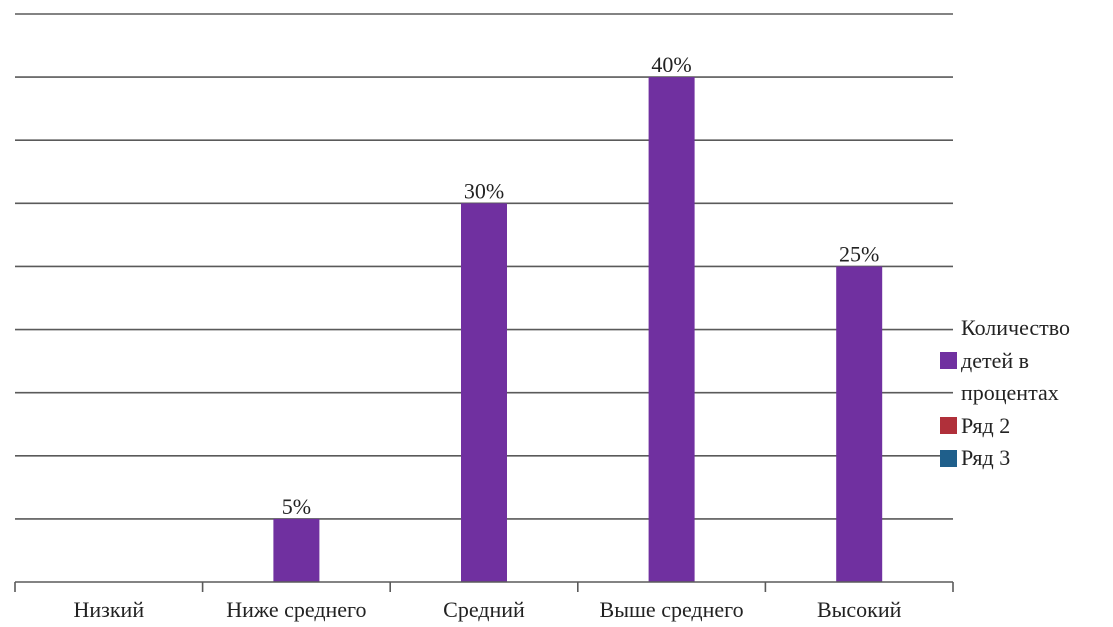  Describe the element at coordinates (1025, 426) in the screenshot. I see `legend-item-series-2: Ряд 2` at that location.